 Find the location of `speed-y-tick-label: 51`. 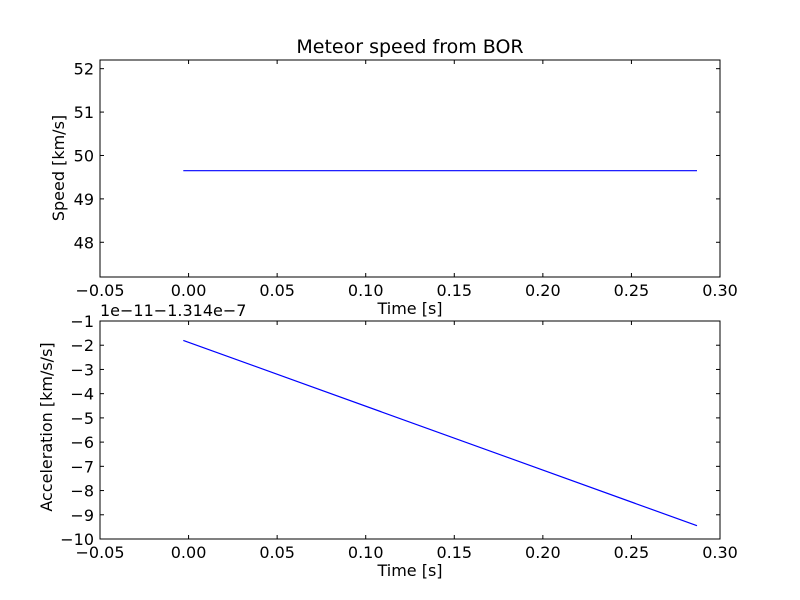

speed-y-tick-label: 51 is located at coordinates (84, 112).